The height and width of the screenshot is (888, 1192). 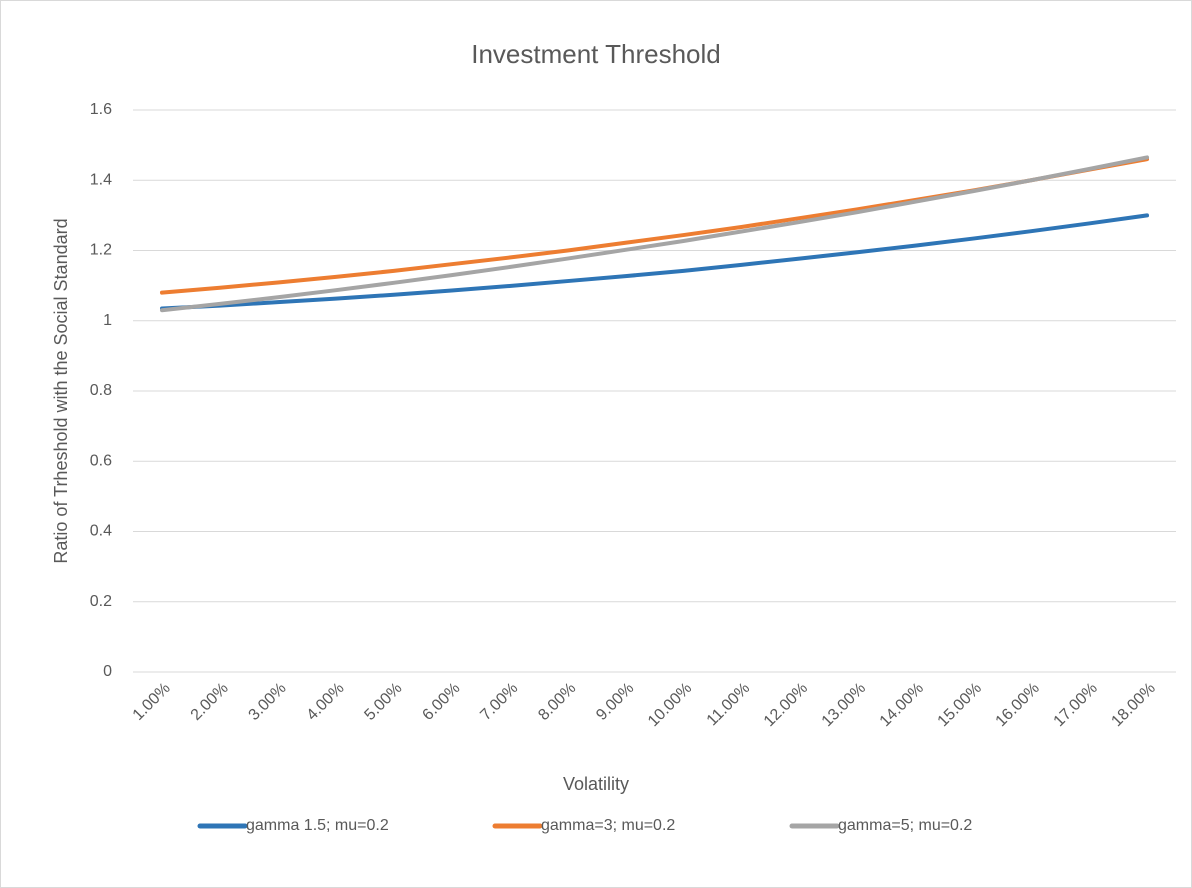 What do you see at coordinates (101, 531) in the screenshot?
I see `y-tick-label: 0.4` at bounding box center [101, 531].